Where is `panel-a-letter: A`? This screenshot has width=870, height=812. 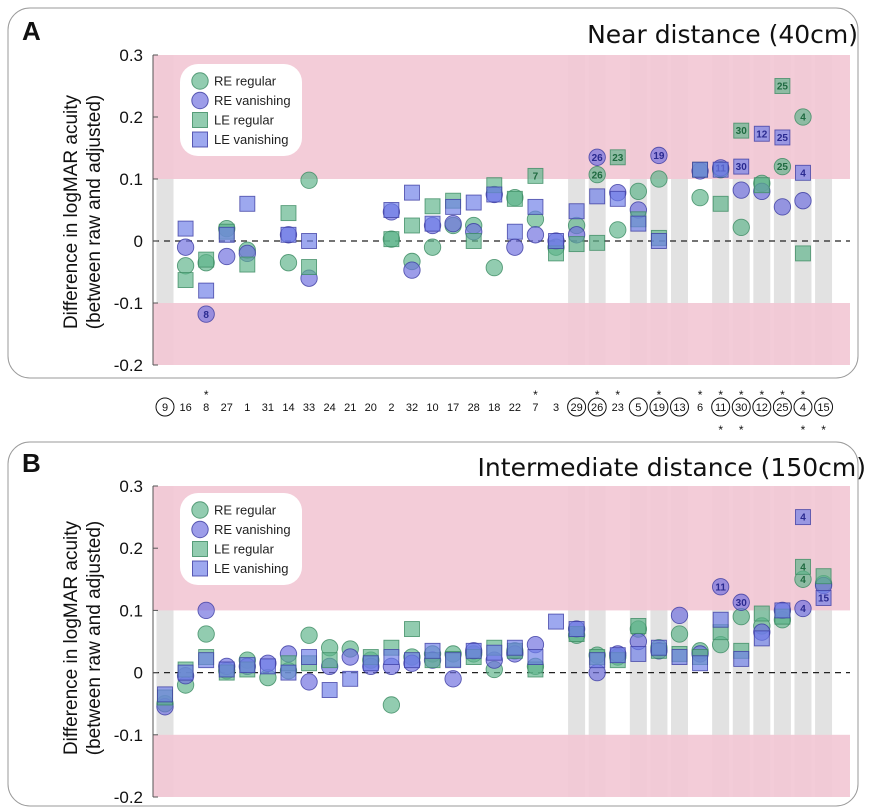 panel-a-letter: A is located at coordinates (31, 31).